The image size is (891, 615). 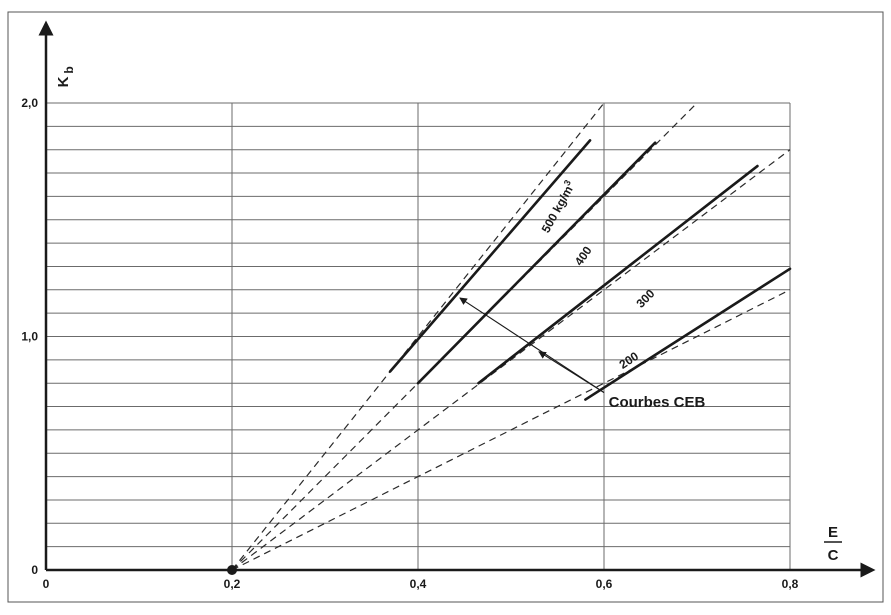 I want to click on annotation-text: Courbes CEB, so click(x=657, y=402).